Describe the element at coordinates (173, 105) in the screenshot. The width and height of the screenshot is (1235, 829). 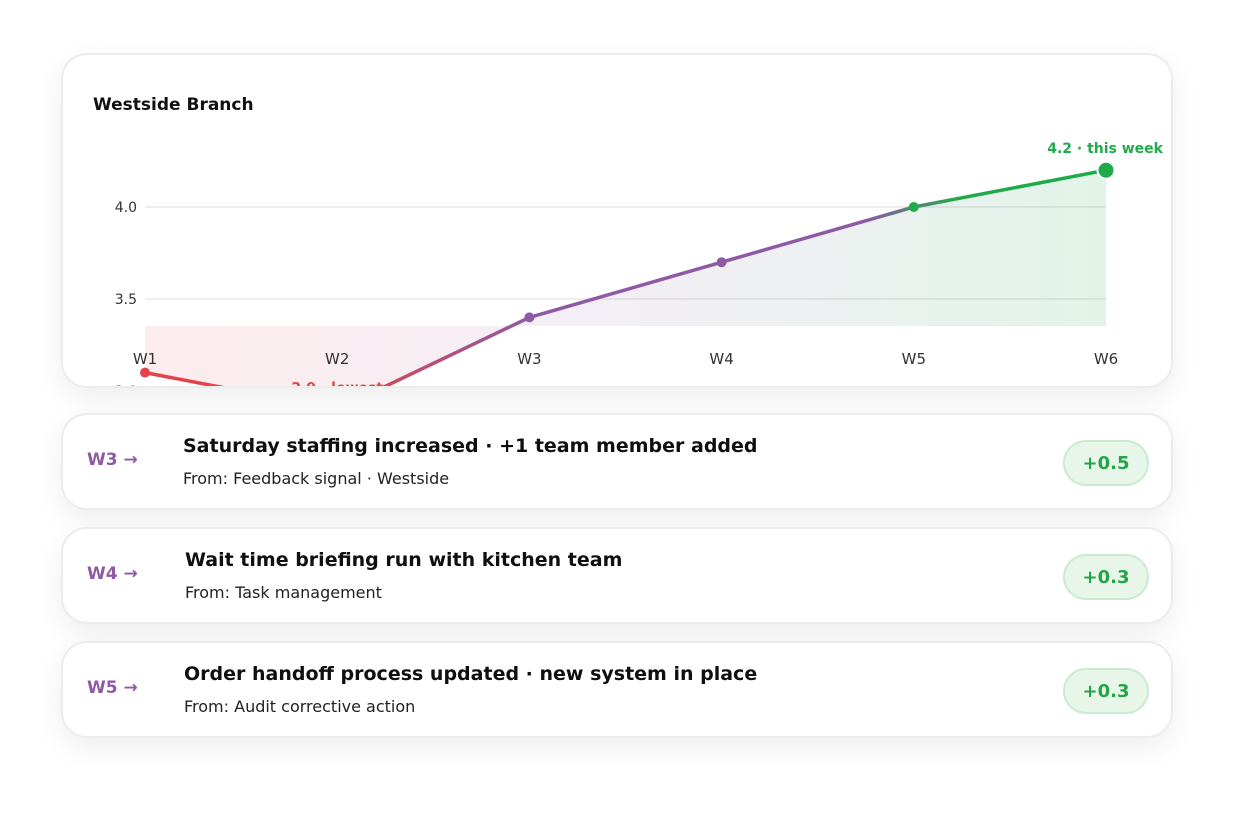
I see `chart-title: Westside Branch` at that location.